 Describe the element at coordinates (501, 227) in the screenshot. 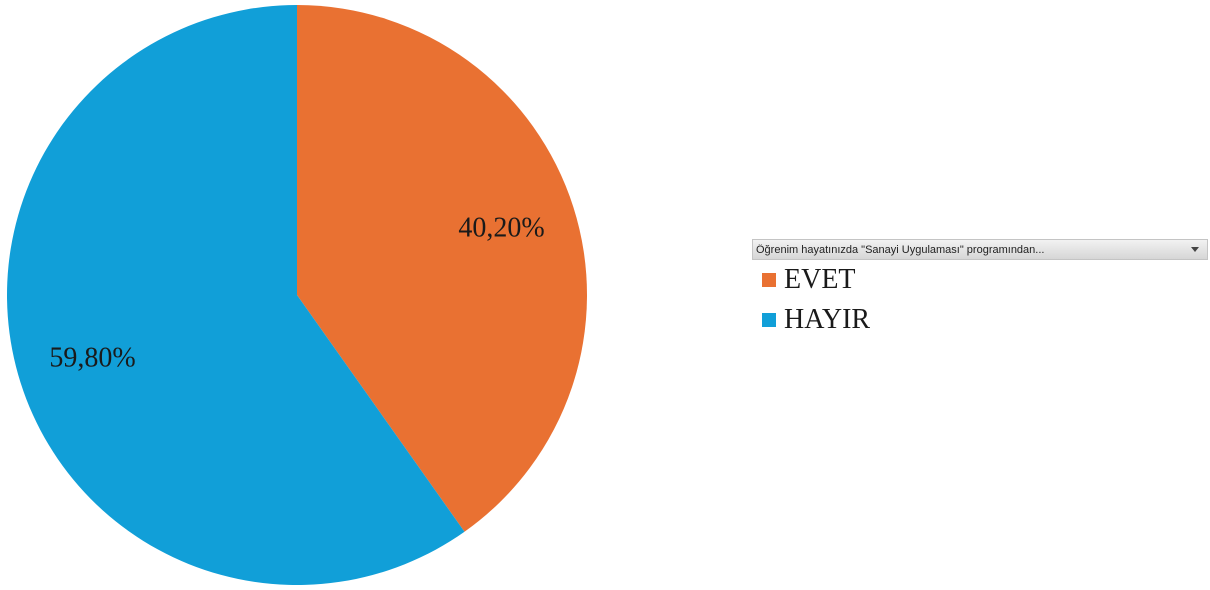

I see `data-label-evet: 40,20%` at that location.